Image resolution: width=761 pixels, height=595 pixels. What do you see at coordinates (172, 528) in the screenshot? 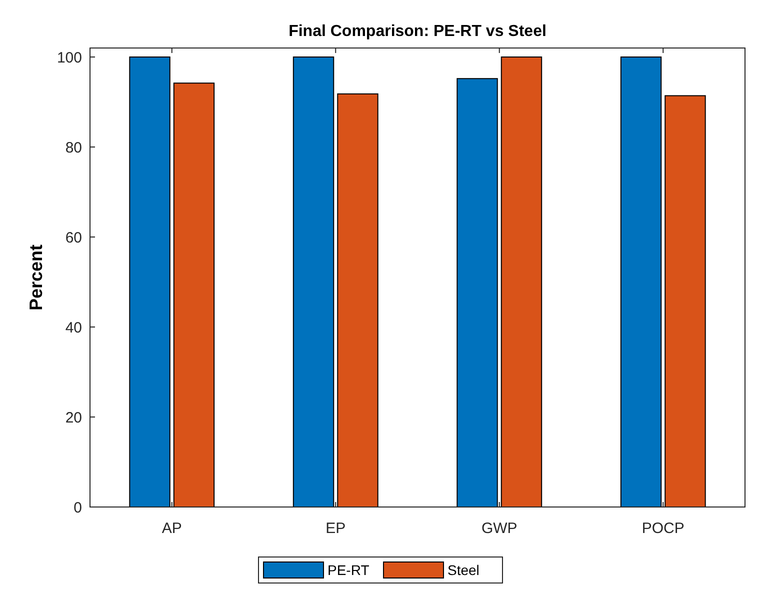
I see `x-tick-label: AP` at bounding box center [172, 528].